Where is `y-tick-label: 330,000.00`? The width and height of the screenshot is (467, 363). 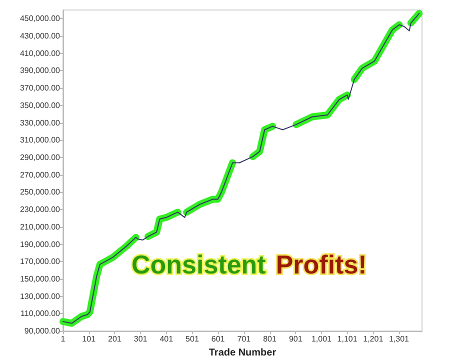
y-tick-label: 330,000.00 is located at coordinates (40, 123).